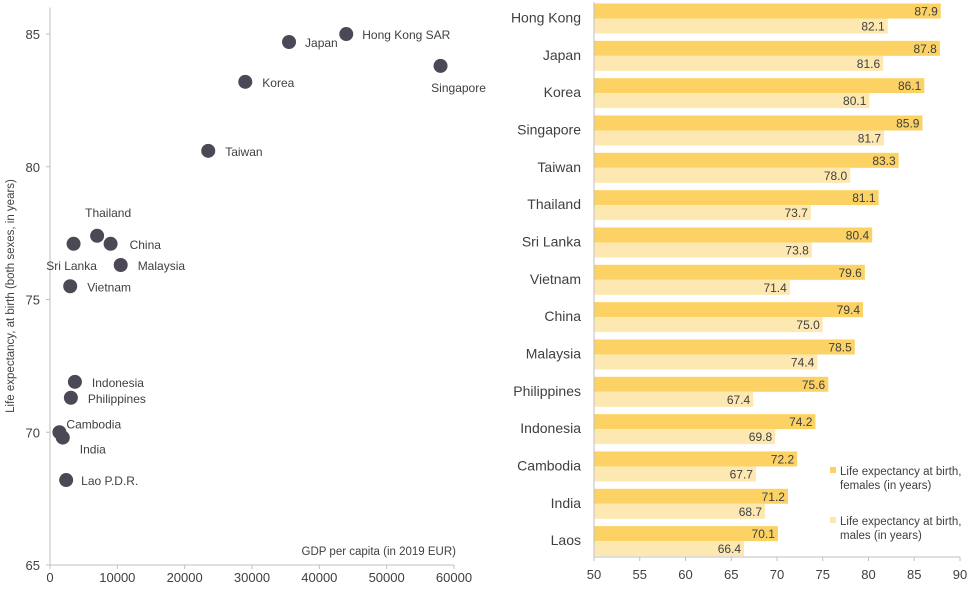 This screenshot has width=976, height=590. I want to click on category-label: Japan, so click(562, 55).